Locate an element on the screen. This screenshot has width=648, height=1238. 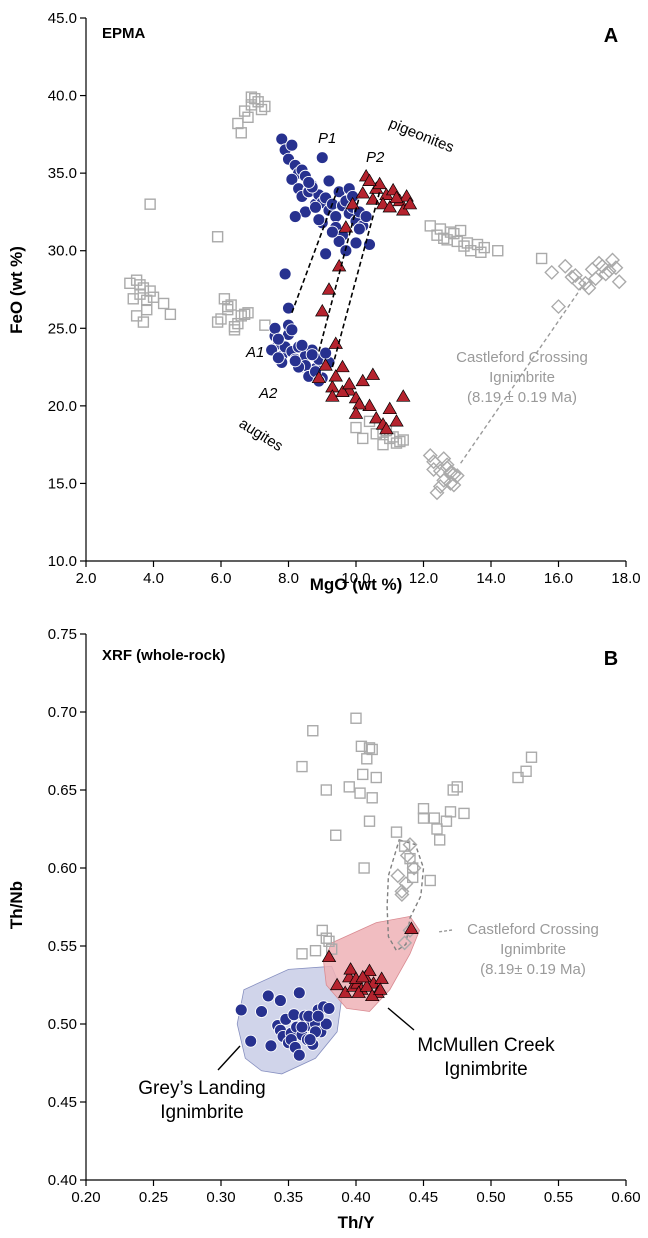
y-tick-label: 10.0 is located at coordinates (62, 561).